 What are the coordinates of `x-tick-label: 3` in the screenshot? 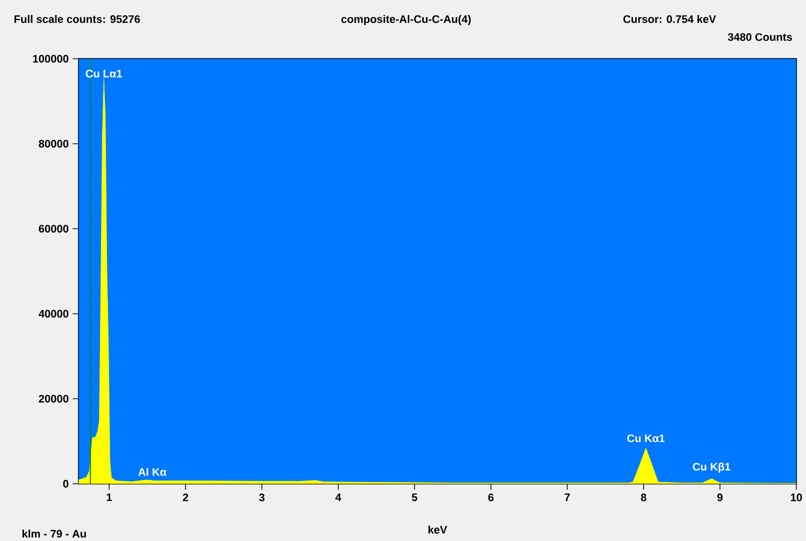 It's located at (262, 497).